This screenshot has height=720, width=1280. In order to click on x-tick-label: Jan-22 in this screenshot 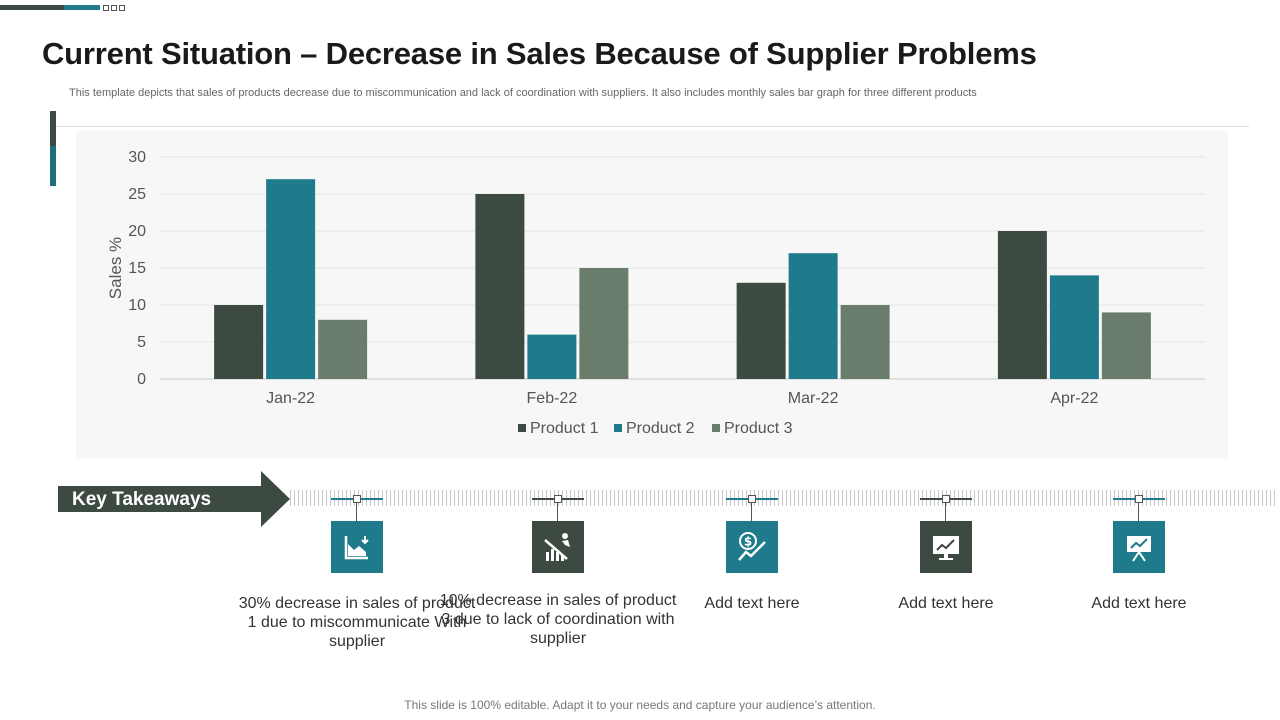, I will do `click(290, 398)`.